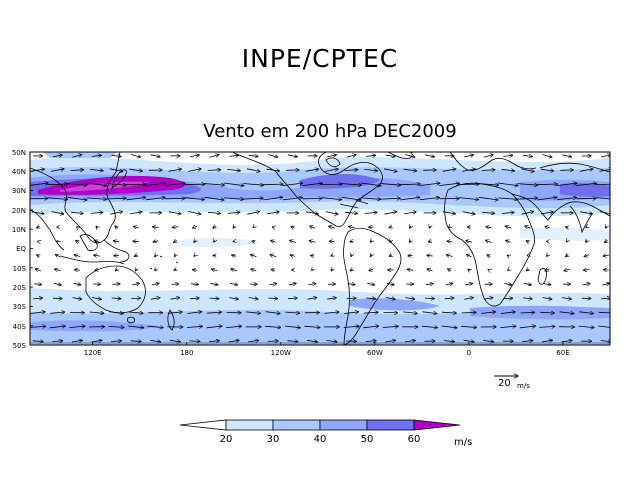  I want to click on lon-label: 180, so click(186, 353).